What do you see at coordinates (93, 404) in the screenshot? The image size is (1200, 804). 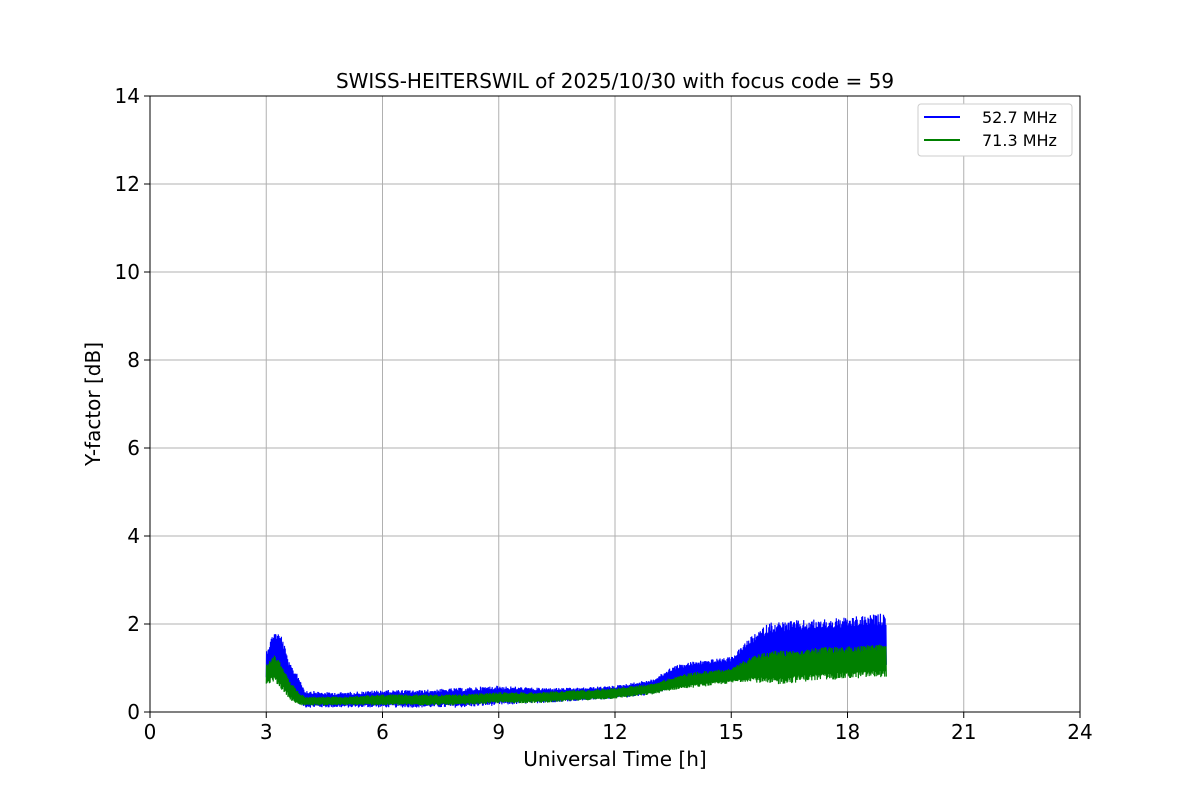 I see `y-axis-label: Y-factor [dB]` at bounding box center [93, 404].